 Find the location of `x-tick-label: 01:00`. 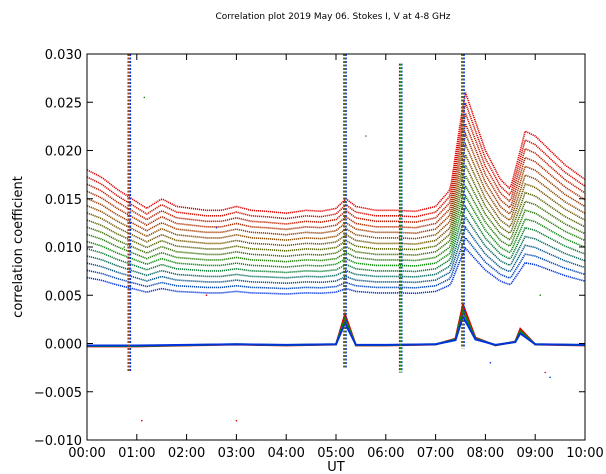

x-tick-label: 01:00 is located at coordinates (136, 453).